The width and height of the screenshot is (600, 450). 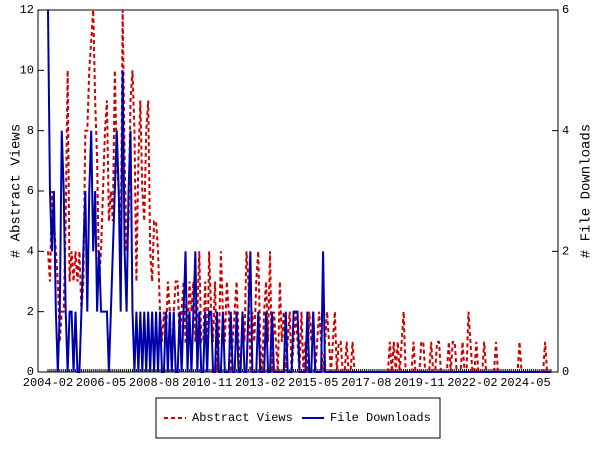 I want to click on legend-label: Abstract Views, so click(x=242, y=418).